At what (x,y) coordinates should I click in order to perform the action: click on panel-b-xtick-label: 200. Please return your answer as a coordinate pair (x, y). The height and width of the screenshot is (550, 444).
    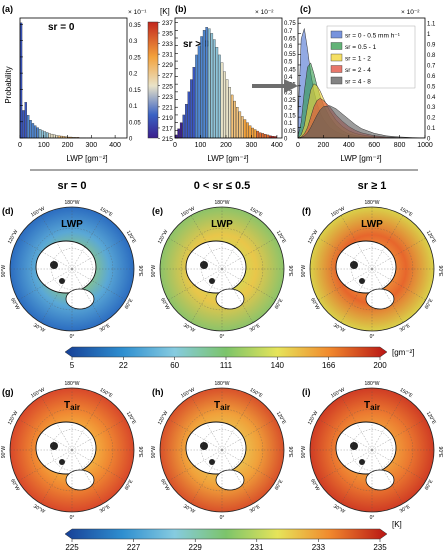
    Looking at the image, I should click on (226, 145).